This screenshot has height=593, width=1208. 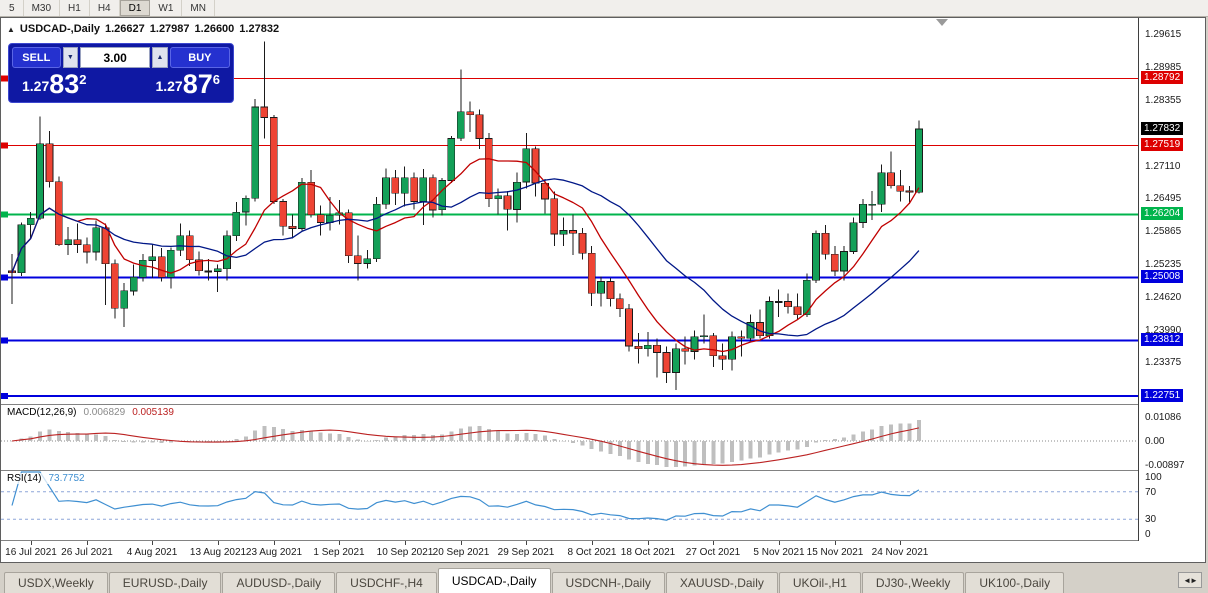 I want to click on date-label: 5 Nov 2021, so click(x=779, y=552).